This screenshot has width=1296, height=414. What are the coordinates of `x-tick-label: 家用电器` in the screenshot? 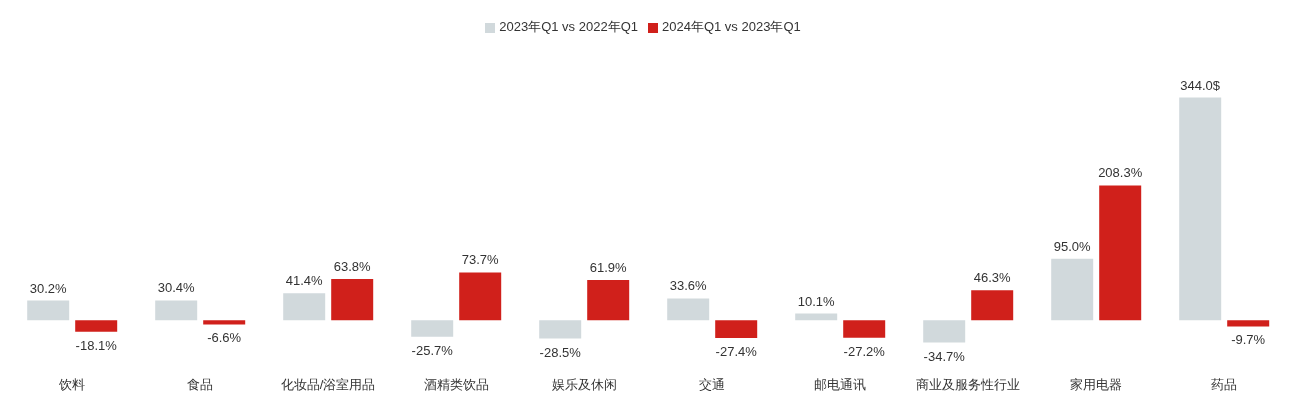 It's located at (1096, 385).